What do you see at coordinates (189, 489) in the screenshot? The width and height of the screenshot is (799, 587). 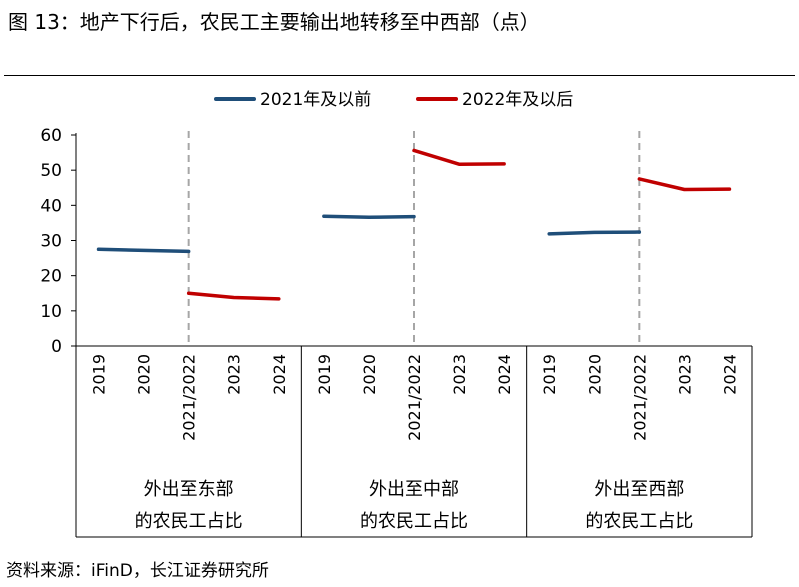 I see `group-label: 外出至东部` at bounding box center [189, 489].